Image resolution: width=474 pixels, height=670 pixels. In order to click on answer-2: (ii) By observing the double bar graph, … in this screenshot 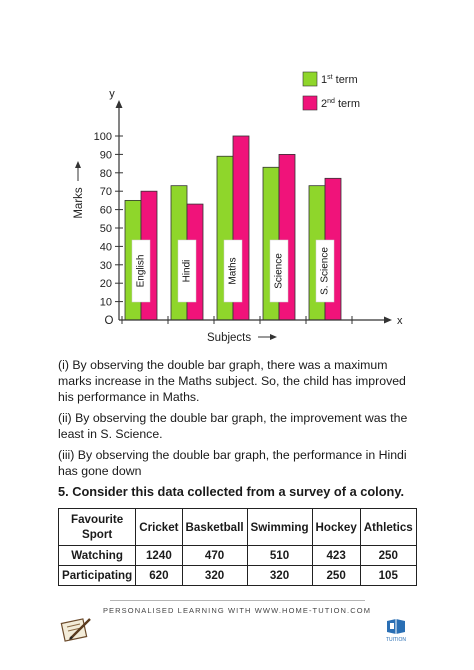, I will do `click(233, 426)`.